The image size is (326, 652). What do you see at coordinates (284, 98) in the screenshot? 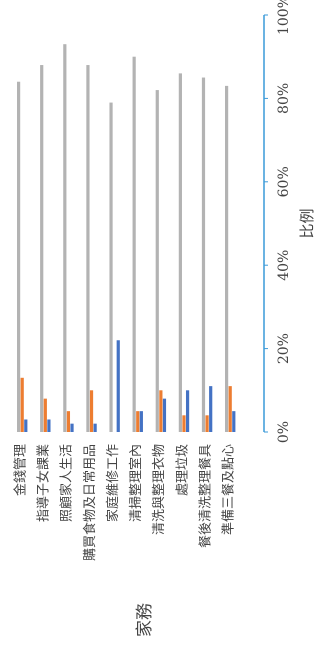
I see `value-tick-label: 80%` at bounding box center [284, 98].